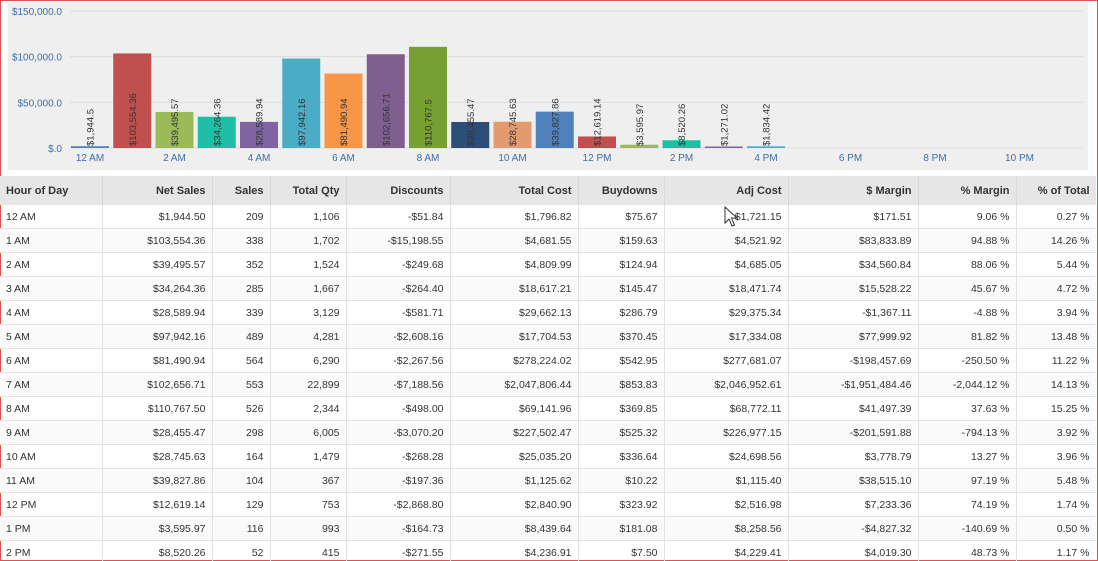 Image resolution: width=1098 pixels, height=561 pixels. Describe the element at coordinates (621, 456) in the screenshot. I see `table-cell: $336.64` at that location.